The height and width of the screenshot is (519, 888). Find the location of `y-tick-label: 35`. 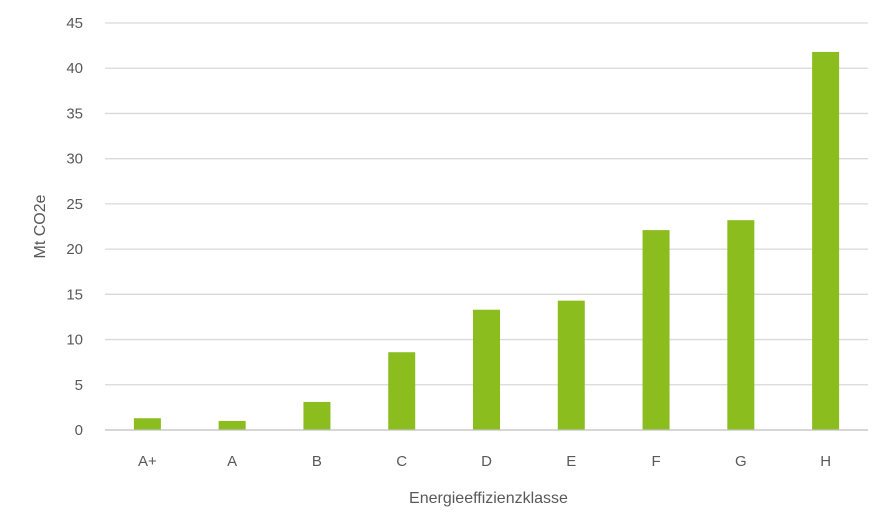

y-tick-label: 35 is located at coordinates (74, 113).